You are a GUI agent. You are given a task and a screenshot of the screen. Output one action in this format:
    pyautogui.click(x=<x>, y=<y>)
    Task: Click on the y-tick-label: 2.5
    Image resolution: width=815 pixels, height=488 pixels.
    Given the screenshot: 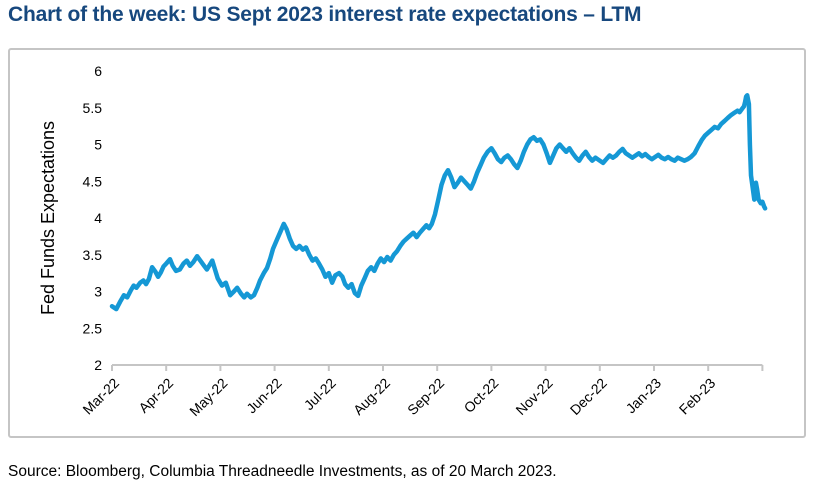 What is the action you would take?
    pyautogui.click(x=93, y=328)
    